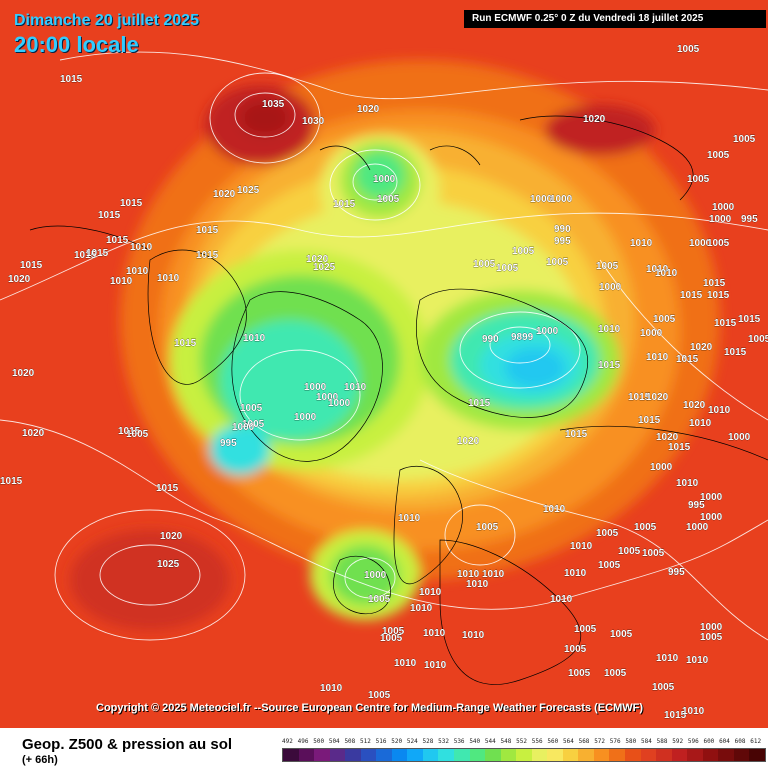 This screenshot has width=768, height=768. Describe the element at coordinates (319, 741) in the screenshot. I see `scale-value: 500` at that location.